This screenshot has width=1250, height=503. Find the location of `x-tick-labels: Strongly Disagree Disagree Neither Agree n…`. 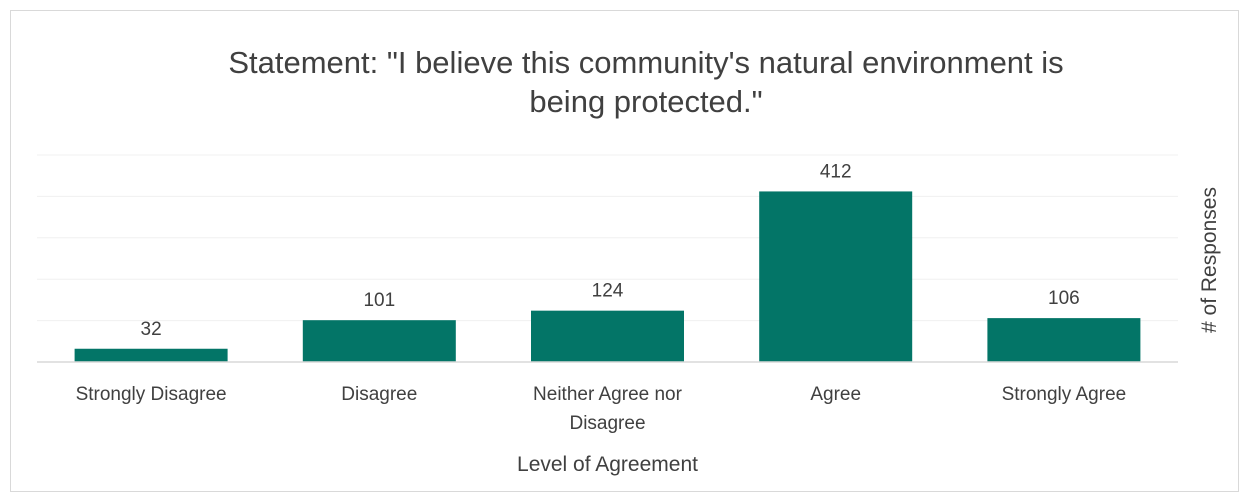

x-tick-labels: Strongly Disagree Disagree Neither Agree n… is located at coordinates (601, 409).